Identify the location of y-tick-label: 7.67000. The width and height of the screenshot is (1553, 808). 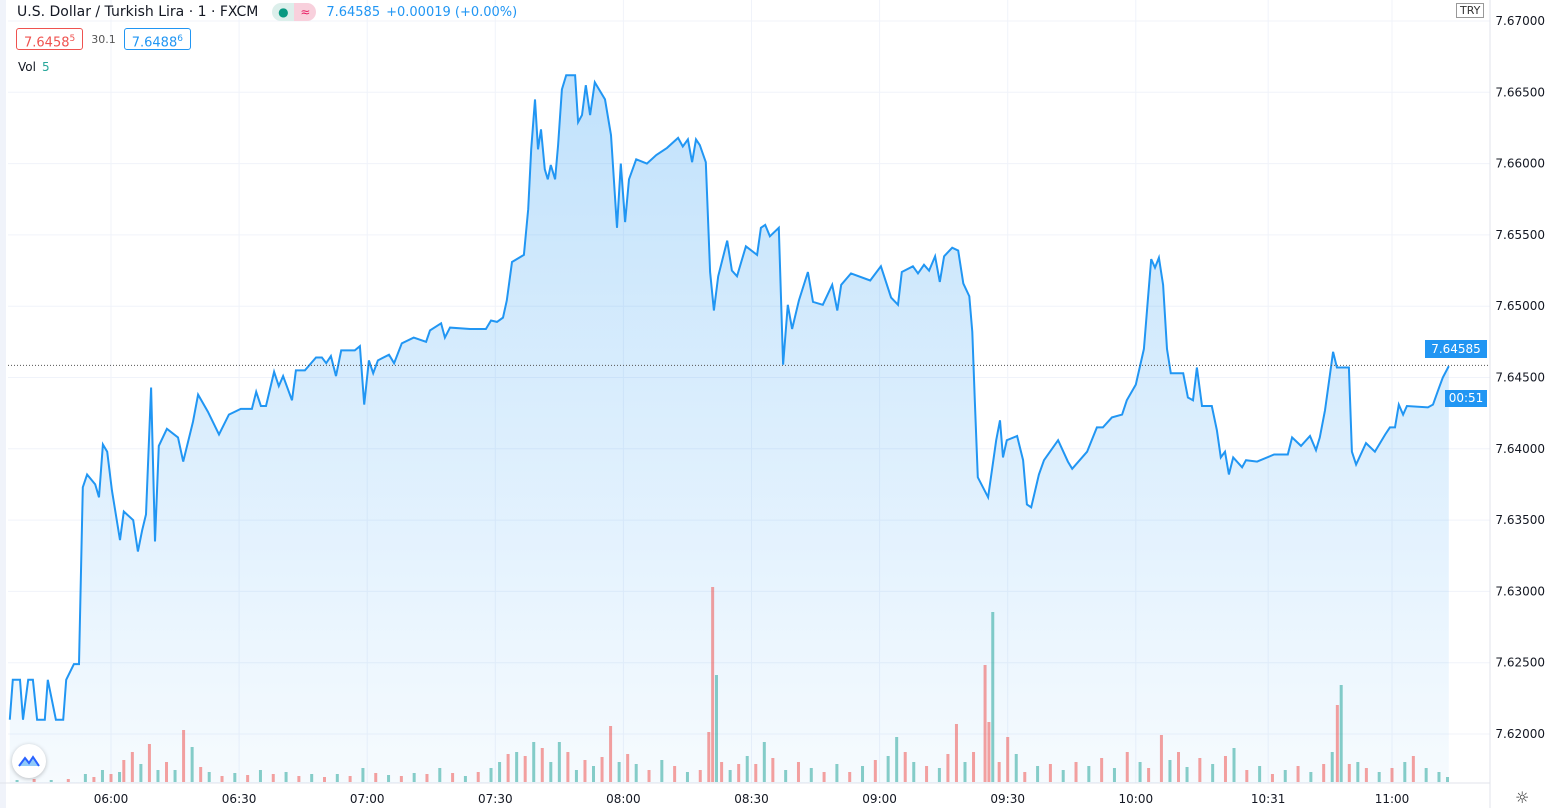
(1520, 21).